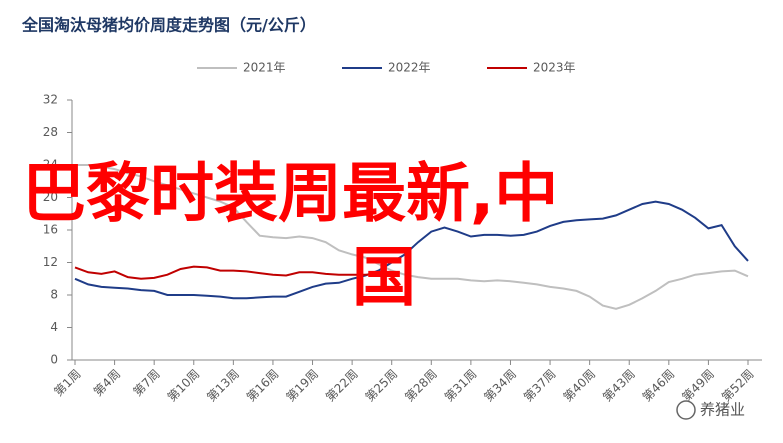 The height and width of the screenshot is (443, 783). Describe the element at coordinates (50, 132) in the screenshot. I see `y-tick-label: 28` at that location.